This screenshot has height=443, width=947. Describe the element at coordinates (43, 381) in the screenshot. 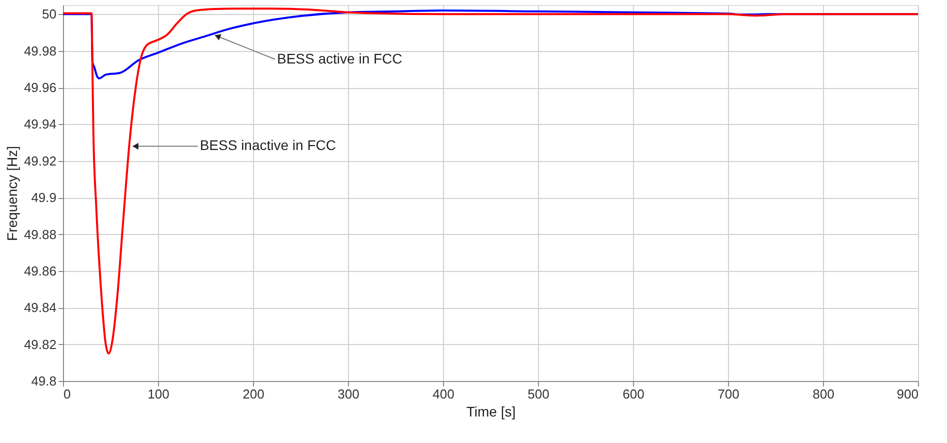

I see `y-tick-label: 49.8` at that location.